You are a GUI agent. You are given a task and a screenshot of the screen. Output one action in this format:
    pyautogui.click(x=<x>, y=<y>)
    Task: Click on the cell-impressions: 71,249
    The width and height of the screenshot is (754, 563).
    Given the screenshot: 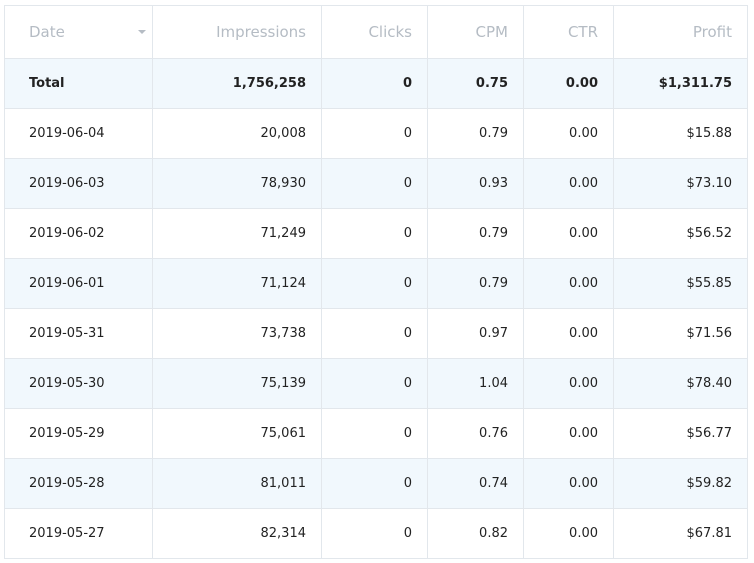 What is the action you would take?
    pyautogui.click(x=237, y=233)
    